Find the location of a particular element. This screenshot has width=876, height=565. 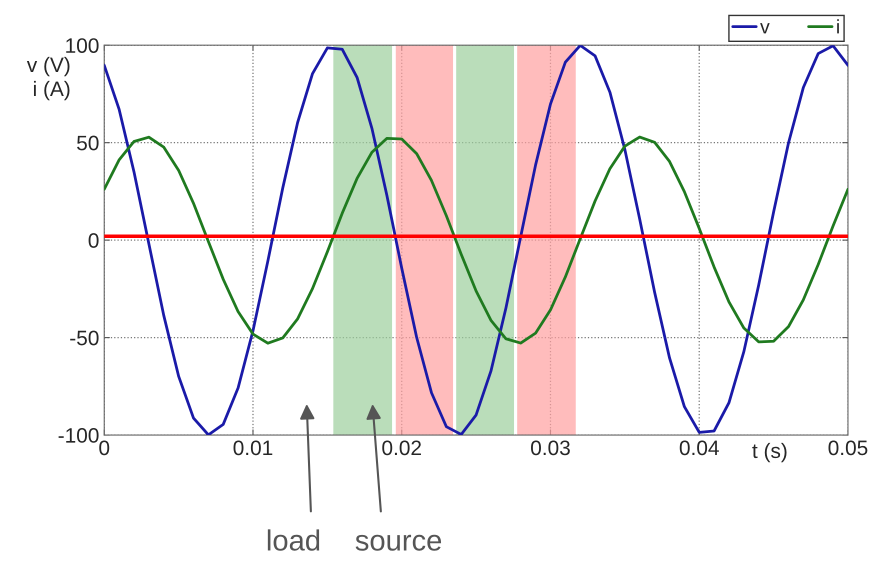

x-tick-label: 0.04 is located at coordinates (699, 448).